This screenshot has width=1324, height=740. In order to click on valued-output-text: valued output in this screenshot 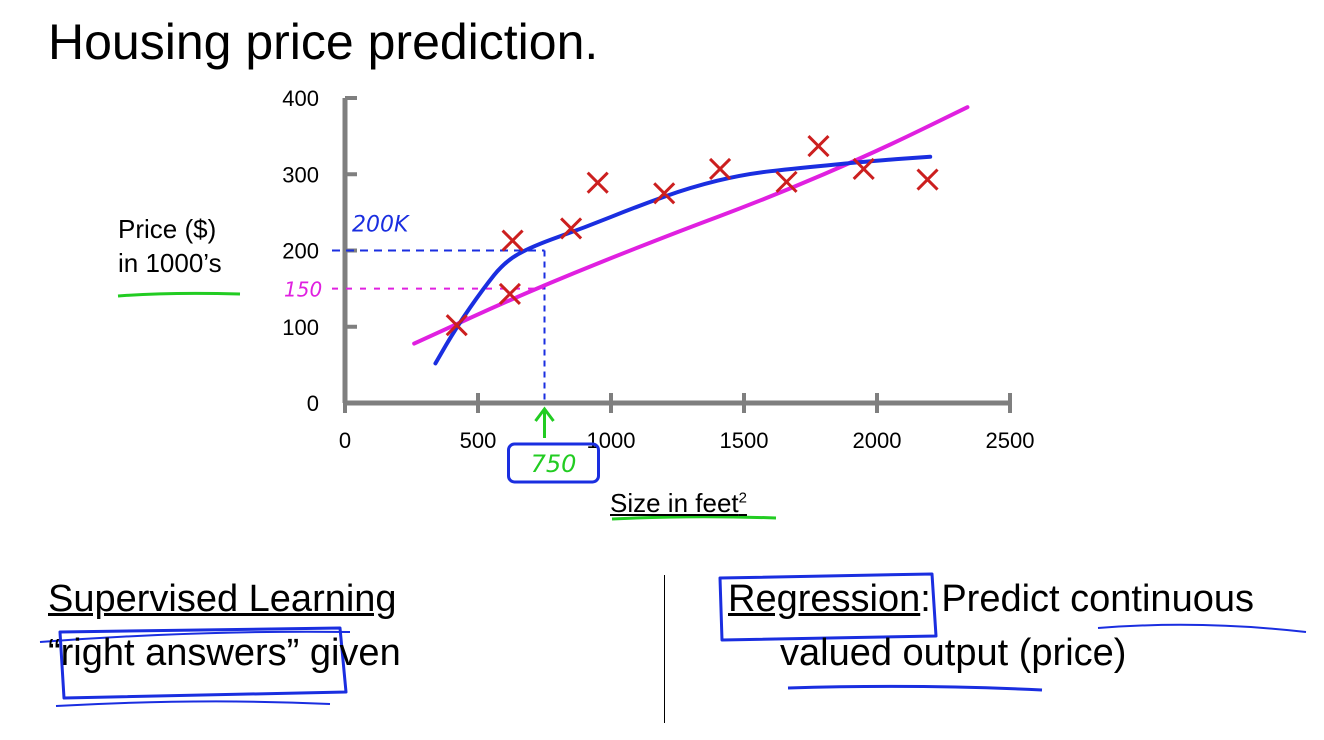, I will do `click(894, 653)`.